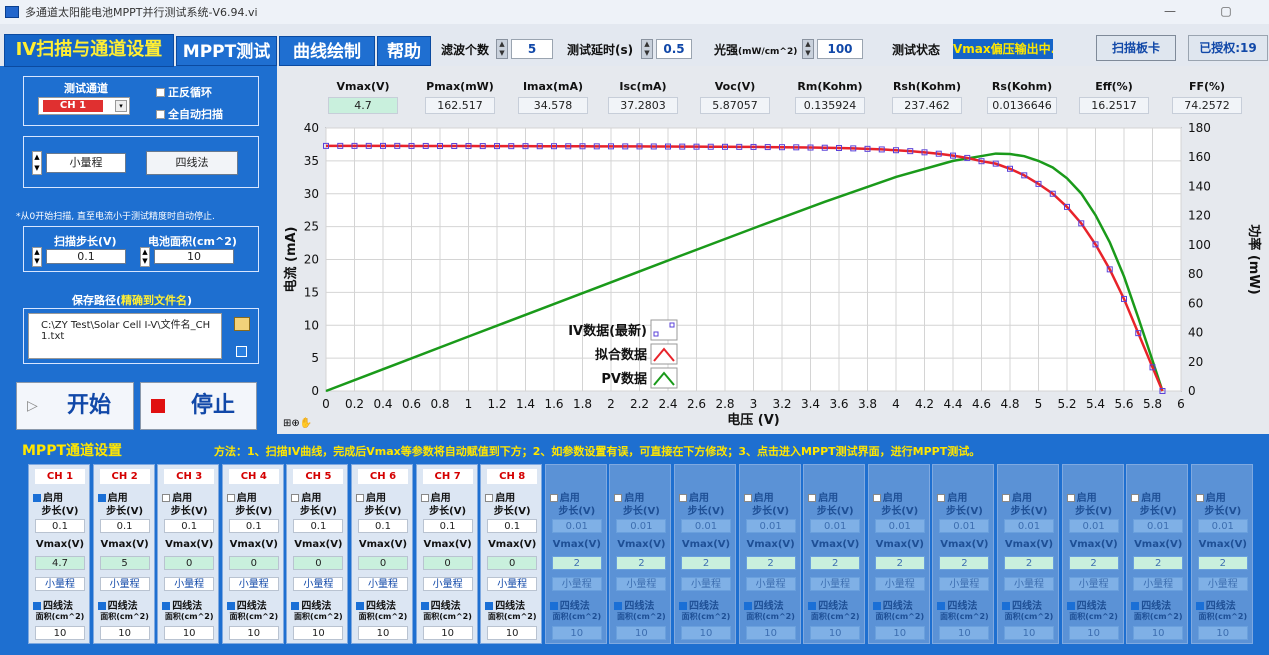  I want to click on tab-mppt: MPPT测试, so click(226, 51).